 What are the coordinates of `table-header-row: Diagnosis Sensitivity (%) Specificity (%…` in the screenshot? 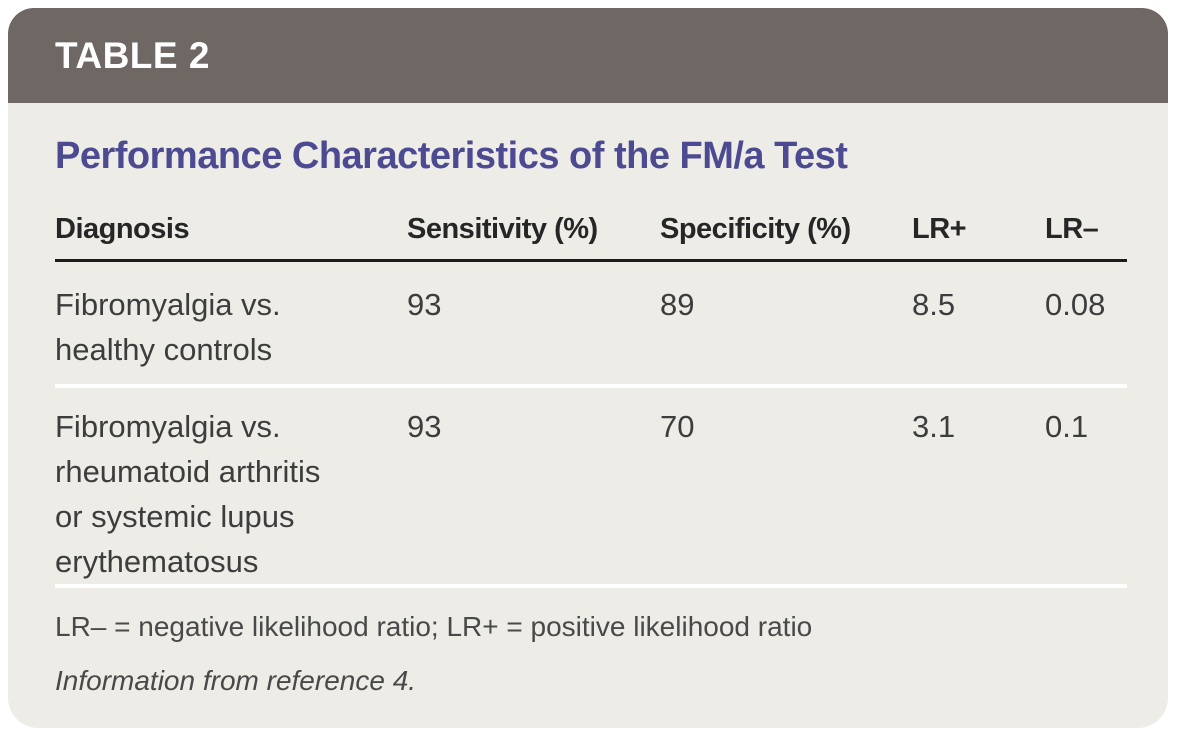 It's located at (591, 237).